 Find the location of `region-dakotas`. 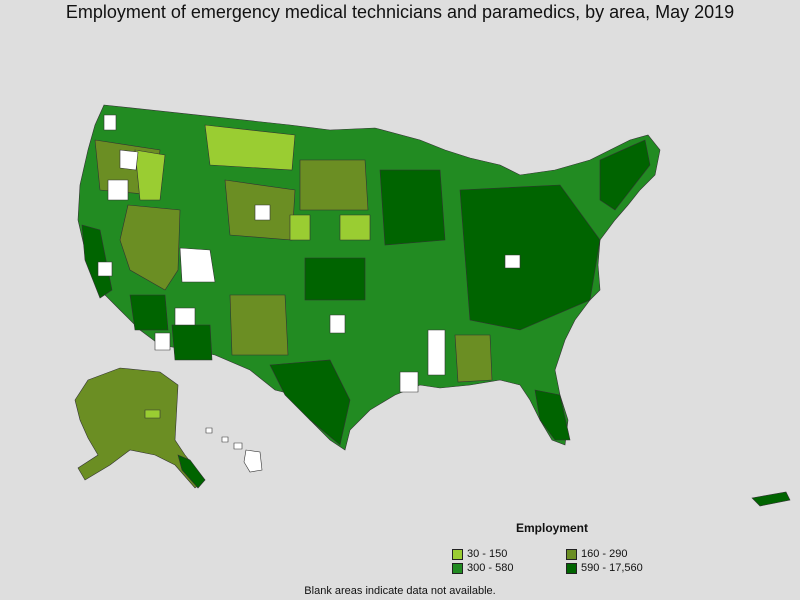

region-dakotas is located at coordinates (334, 185).